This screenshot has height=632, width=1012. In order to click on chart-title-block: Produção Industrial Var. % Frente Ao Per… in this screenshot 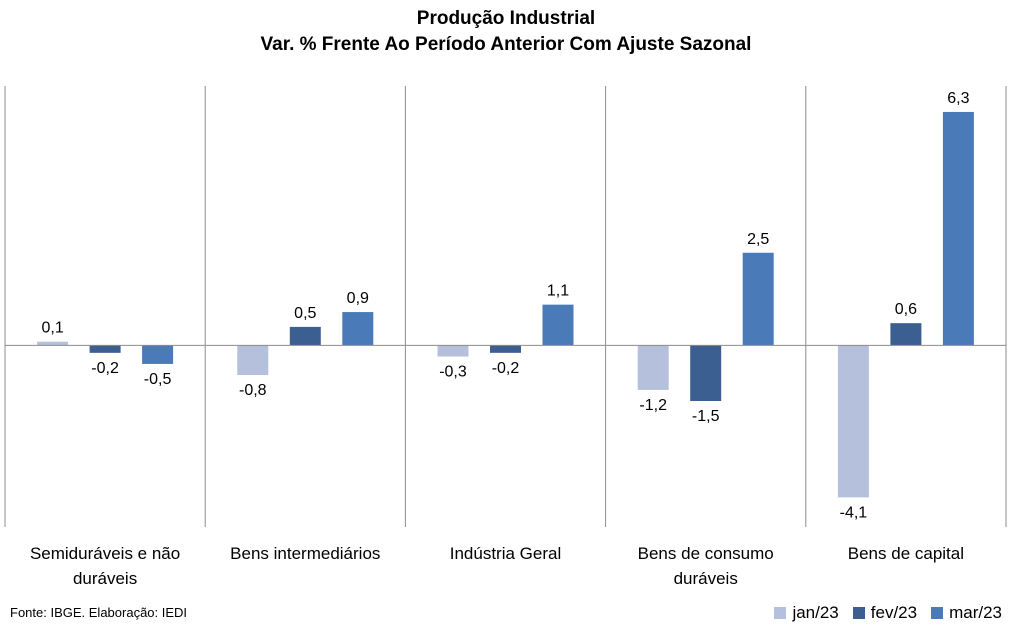, I will do `click(506, 32)`.